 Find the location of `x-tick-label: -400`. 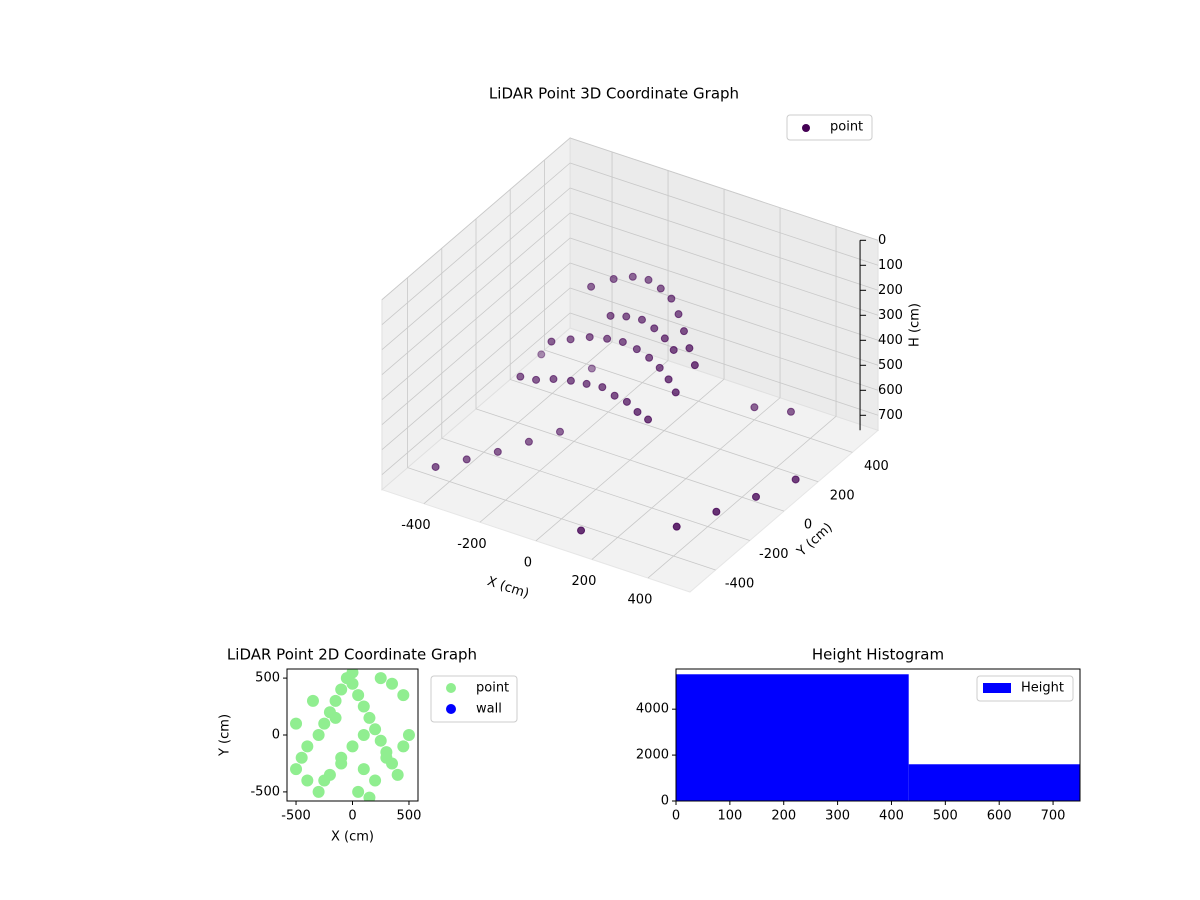

x-tick-label: -400 is located at coordinates (416, 525).